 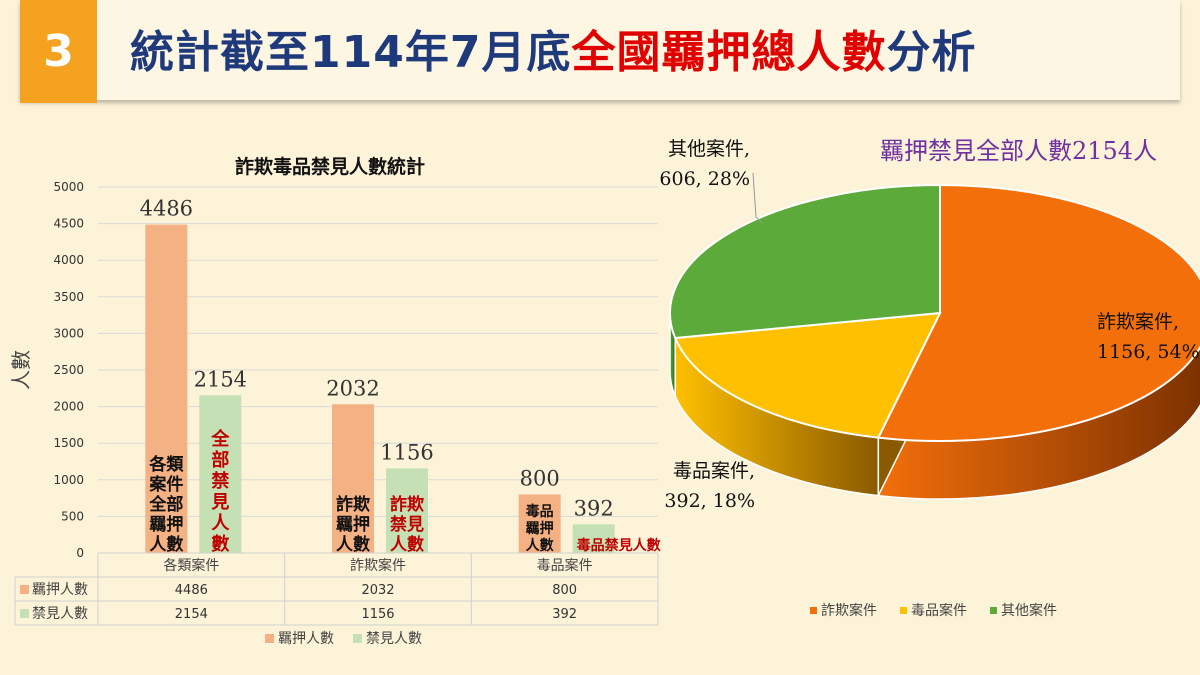 I want to click on table-row-label: 禁見人數, so click(x=60, y=614).